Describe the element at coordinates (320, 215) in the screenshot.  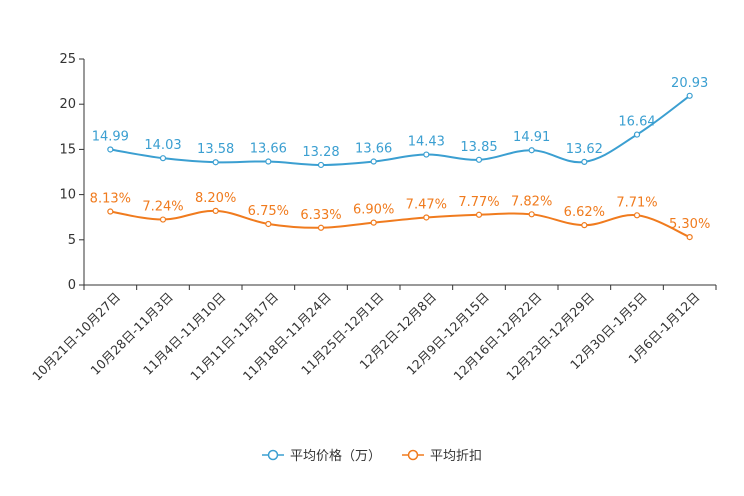
I see `data-label: 6.33%` at that location.